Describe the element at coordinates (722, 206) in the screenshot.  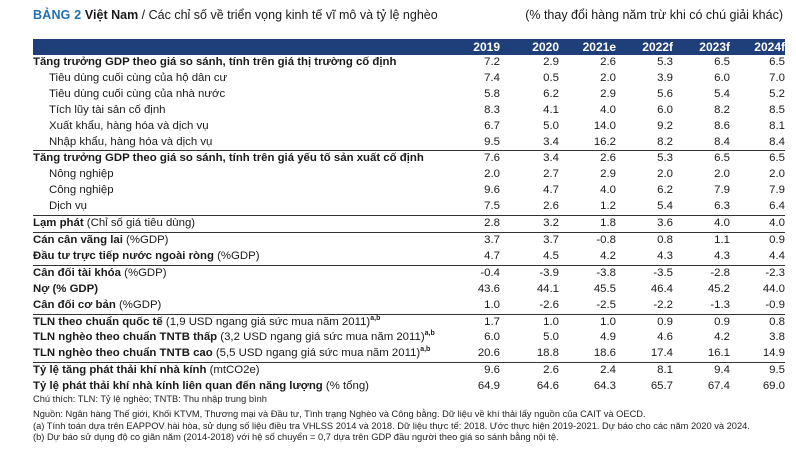
I see `value-cell: 6.3` at that location.